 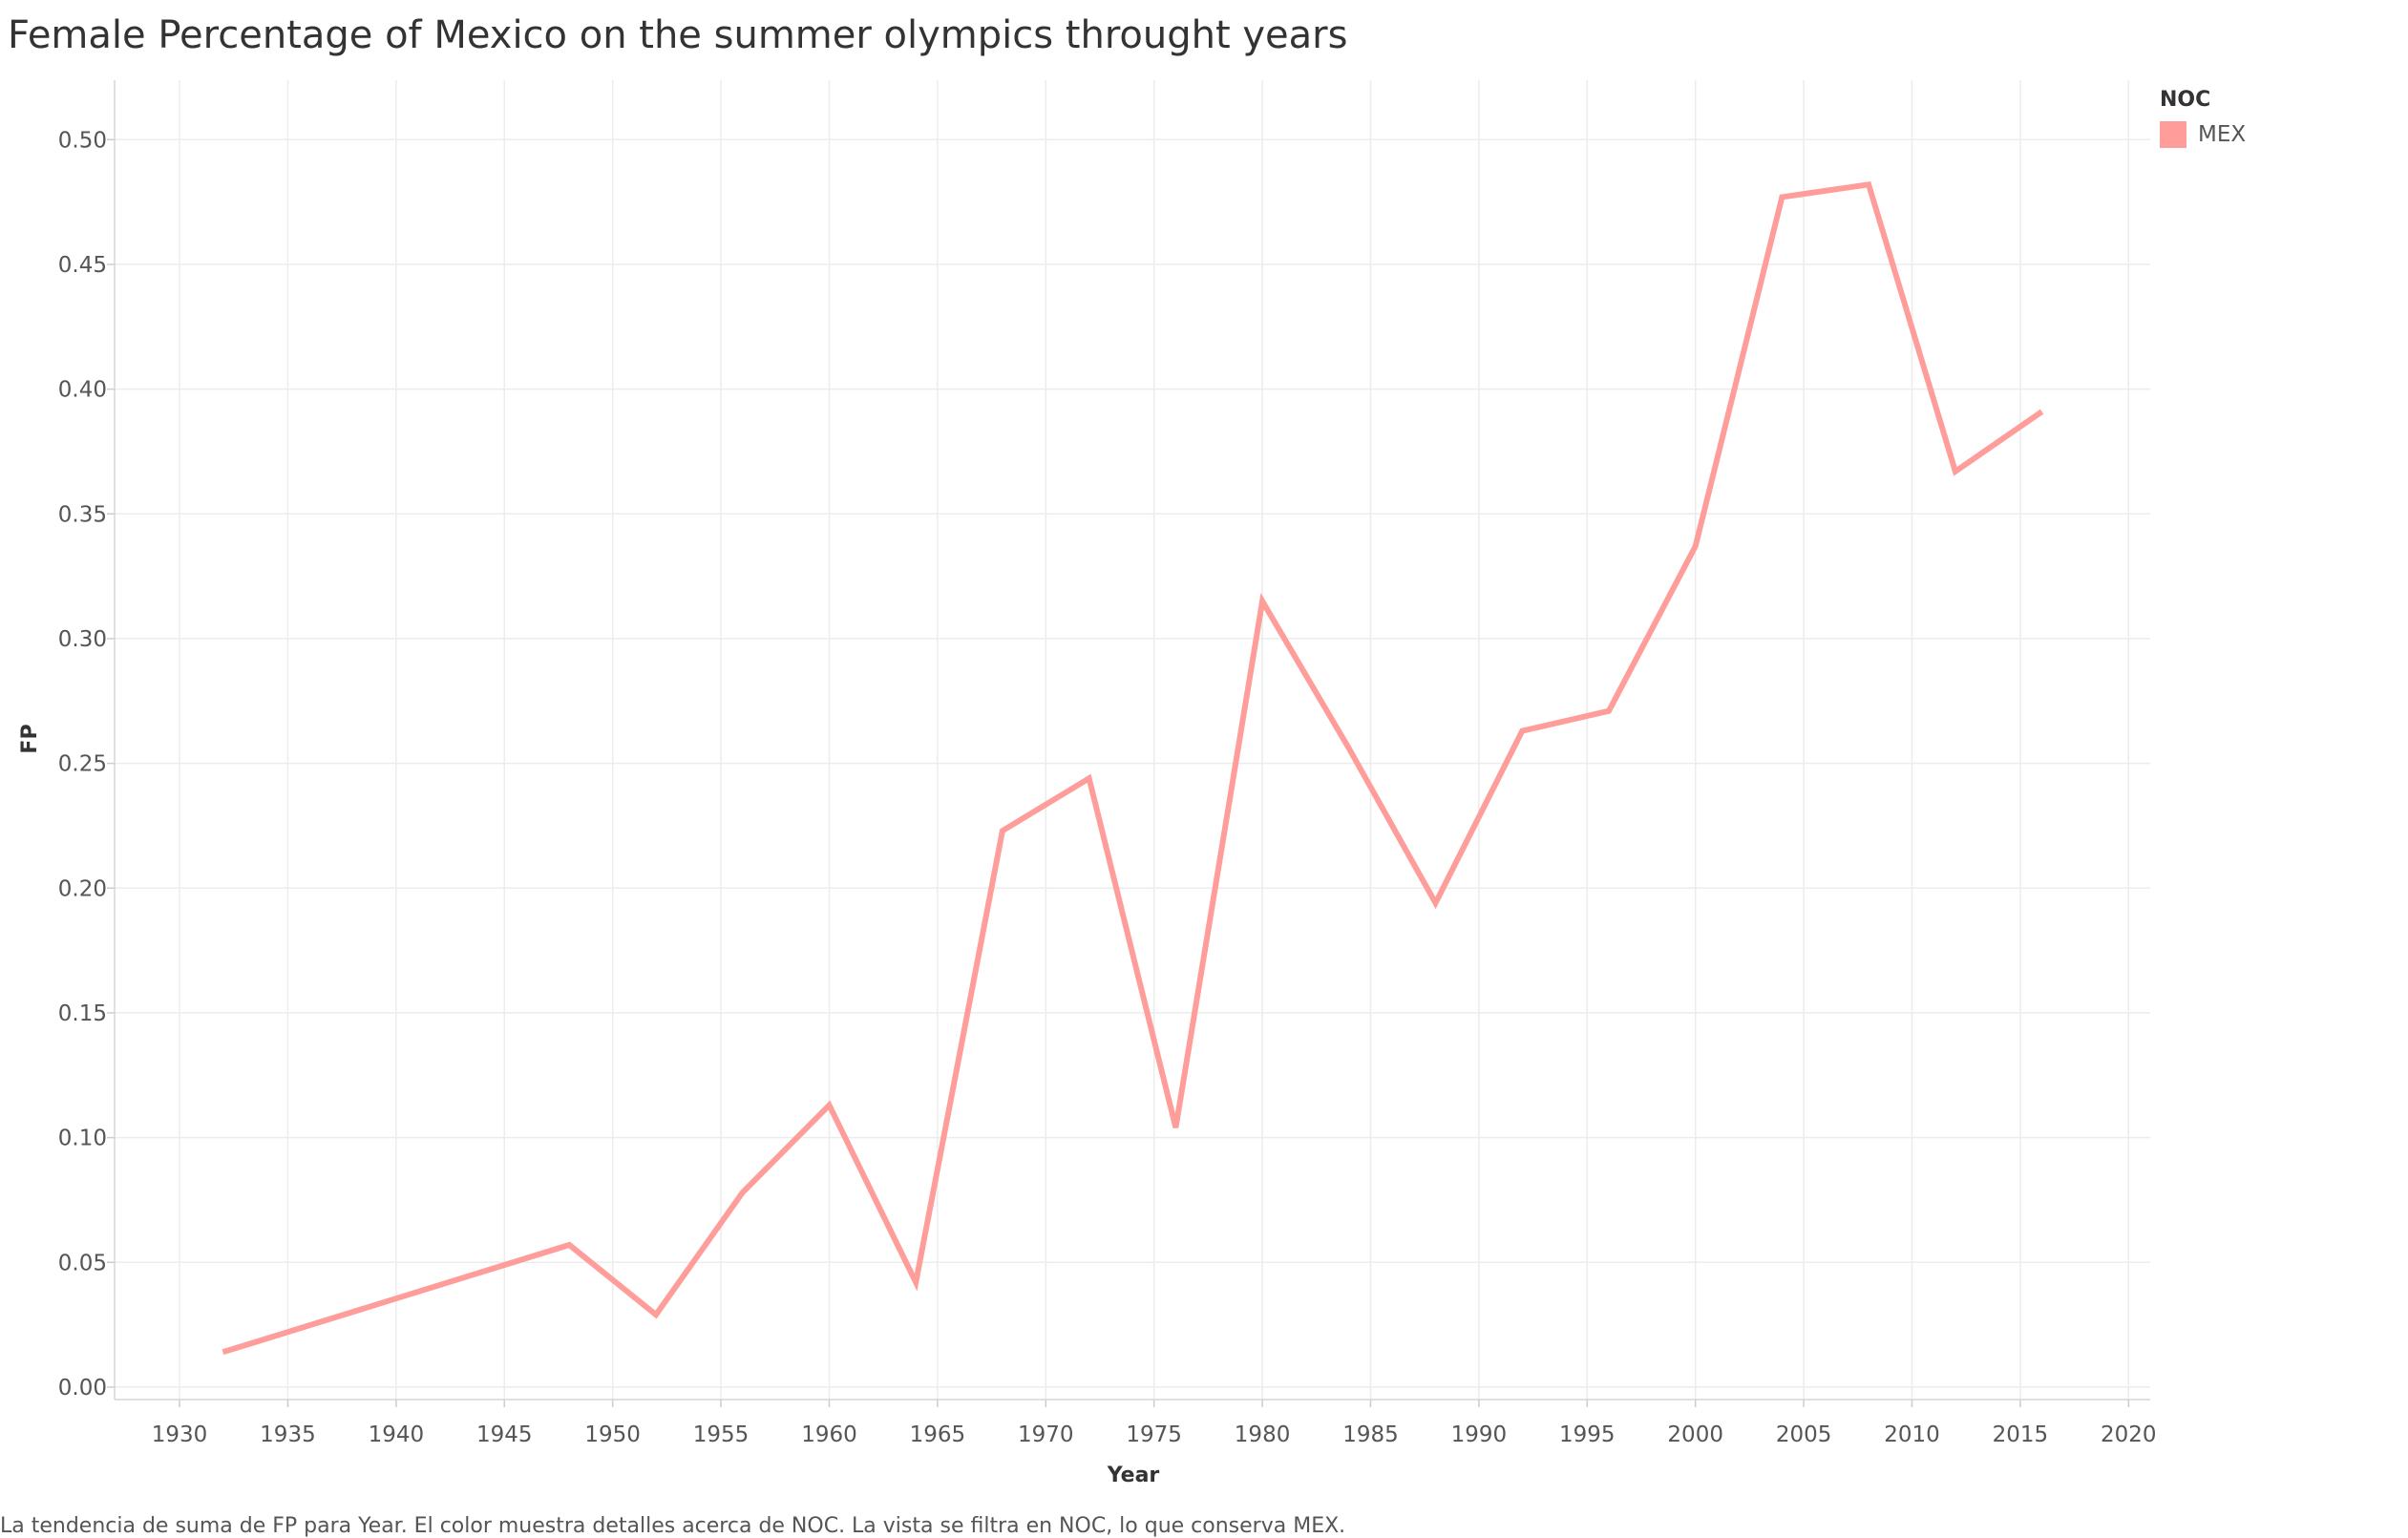 I want to click on x-tick-label: 1930, so click(x=180, y=1434).